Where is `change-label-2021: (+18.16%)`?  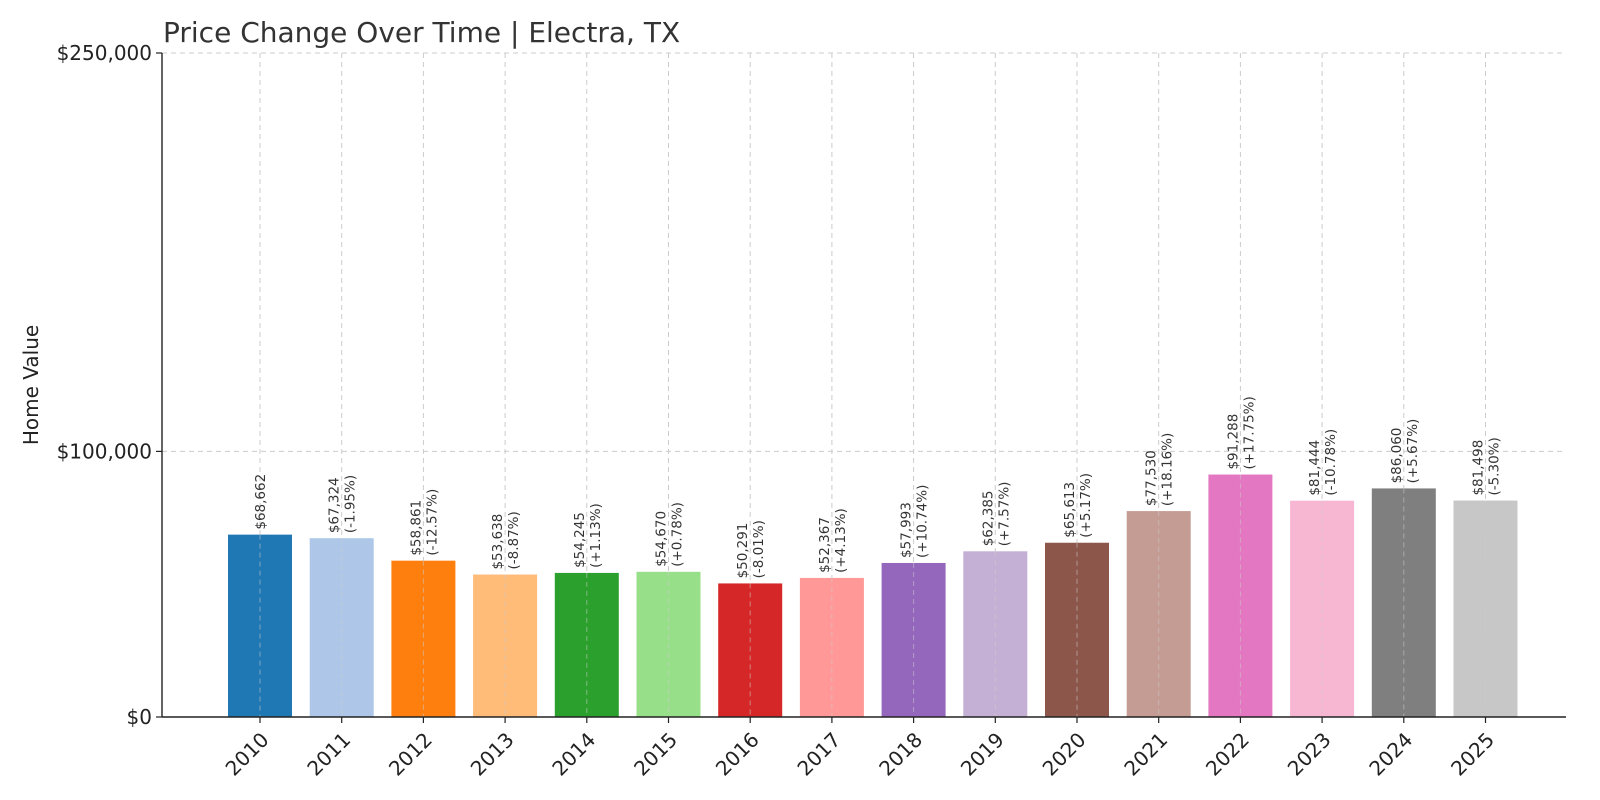
change-label-2021: (+18.16%) is located at coordinates (1168, 469).